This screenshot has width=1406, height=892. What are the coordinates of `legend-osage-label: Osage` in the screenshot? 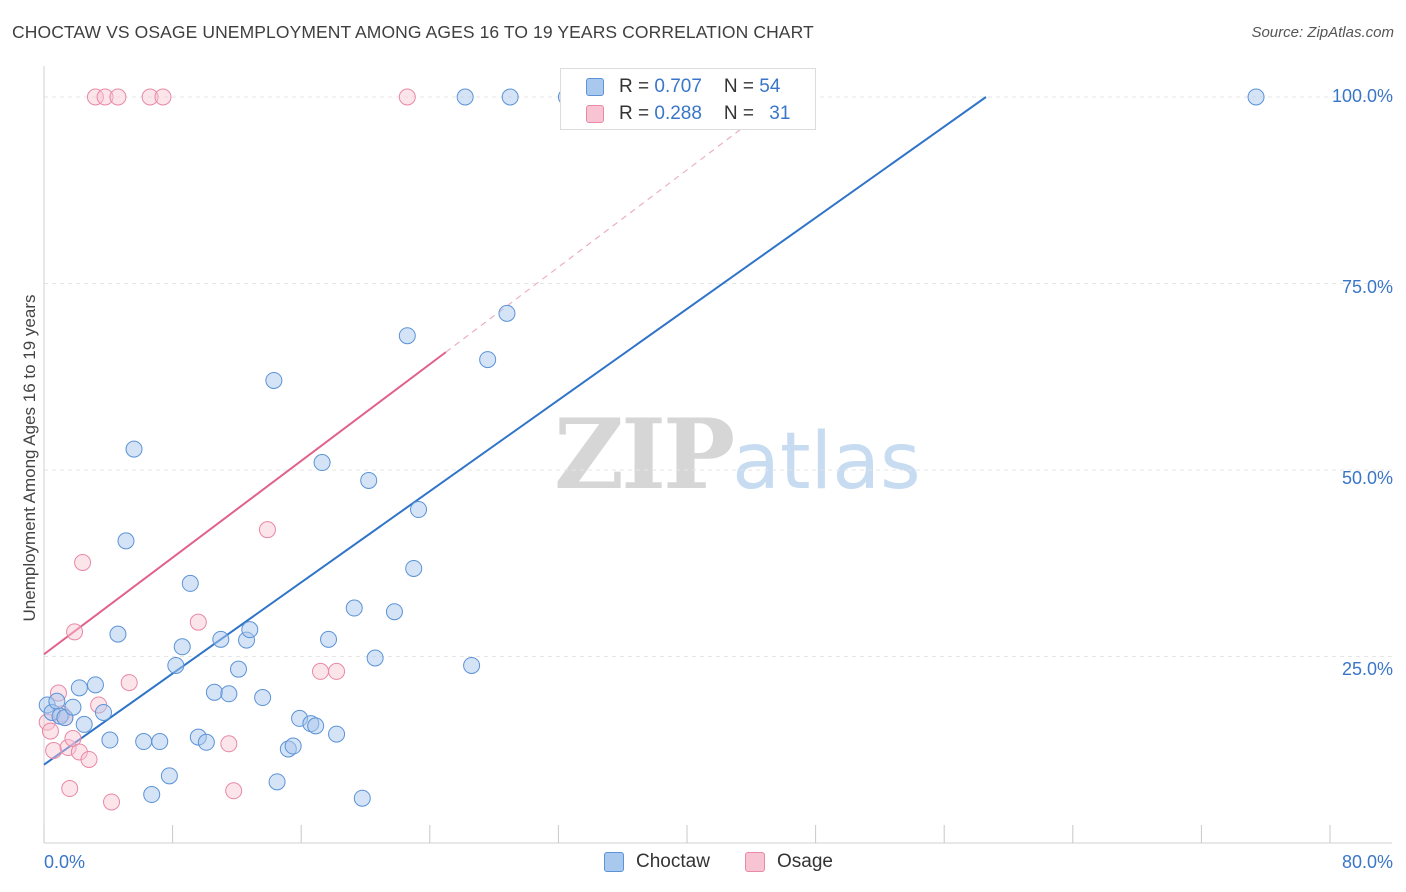 It's located at (805, 861).